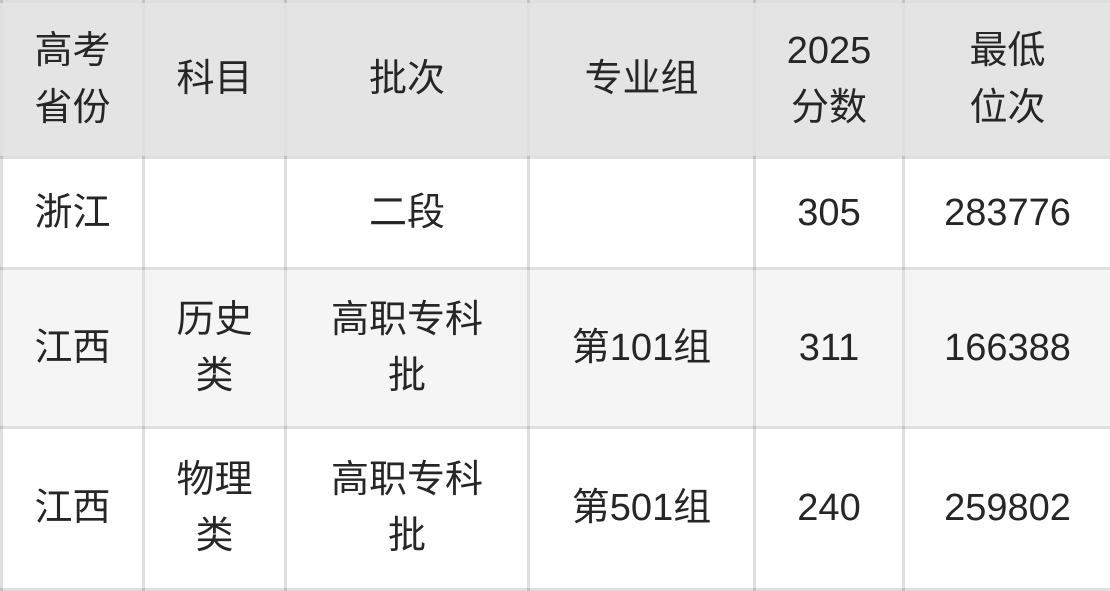 The image size is (1110, 591). What do you see at coordinates (214, 79) in the screenshot?
I see `col-header-subject: 科目` at bounding box center [214, 79].